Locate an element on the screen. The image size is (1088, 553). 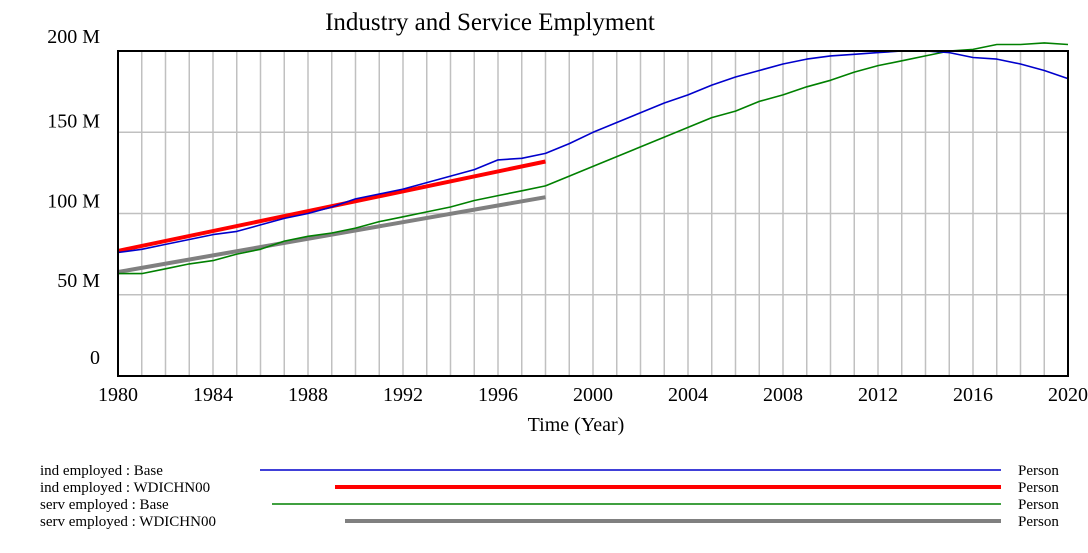
y-axis-ticks: 0 50 M 100 M 150 M 200 M is located at coordinates (73, 197).